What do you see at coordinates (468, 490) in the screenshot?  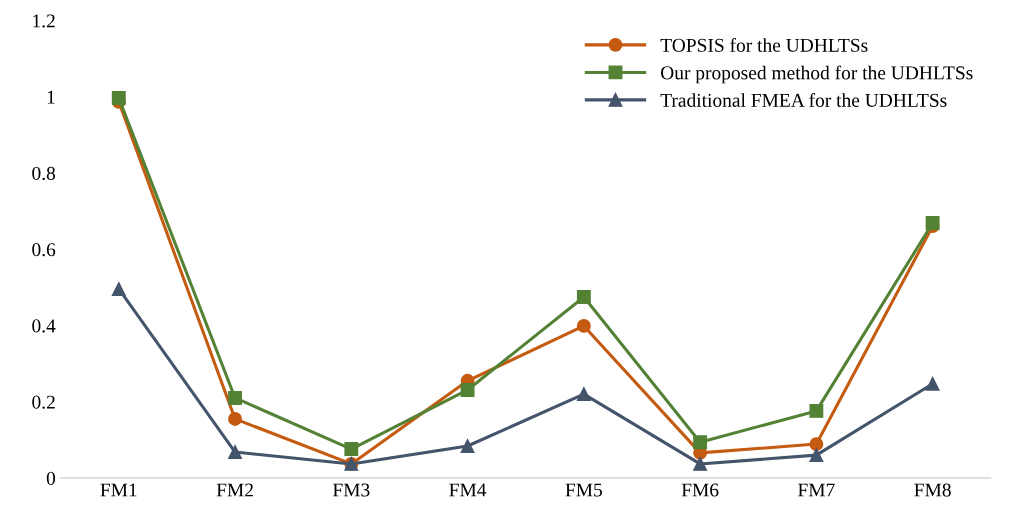 I see `x-tick-label: FM4` at bounding box center [468, 490].